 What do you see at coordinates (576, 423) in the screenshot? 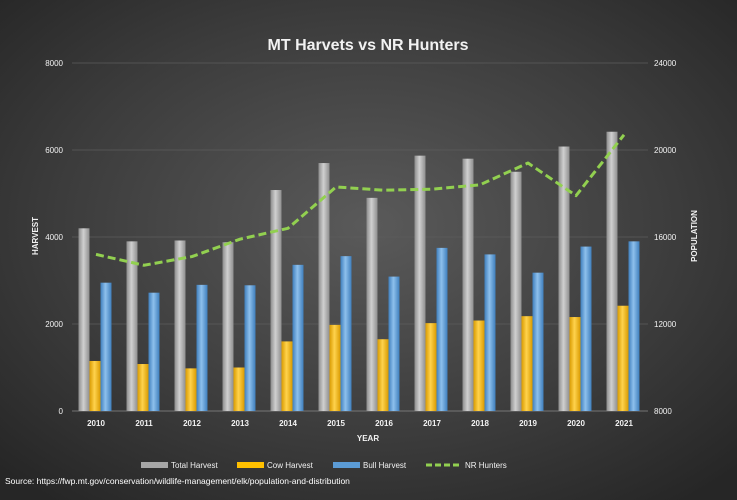
I see `x-tick-label: 2020` at bounding box center [576, 423].